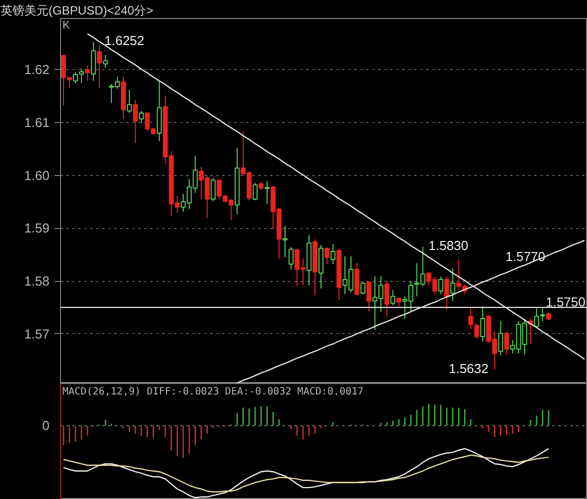 Image resolution: width=587 pixels, height=499 pixels. I want to click on y-tick-label: 1.57, so click(37, 334).